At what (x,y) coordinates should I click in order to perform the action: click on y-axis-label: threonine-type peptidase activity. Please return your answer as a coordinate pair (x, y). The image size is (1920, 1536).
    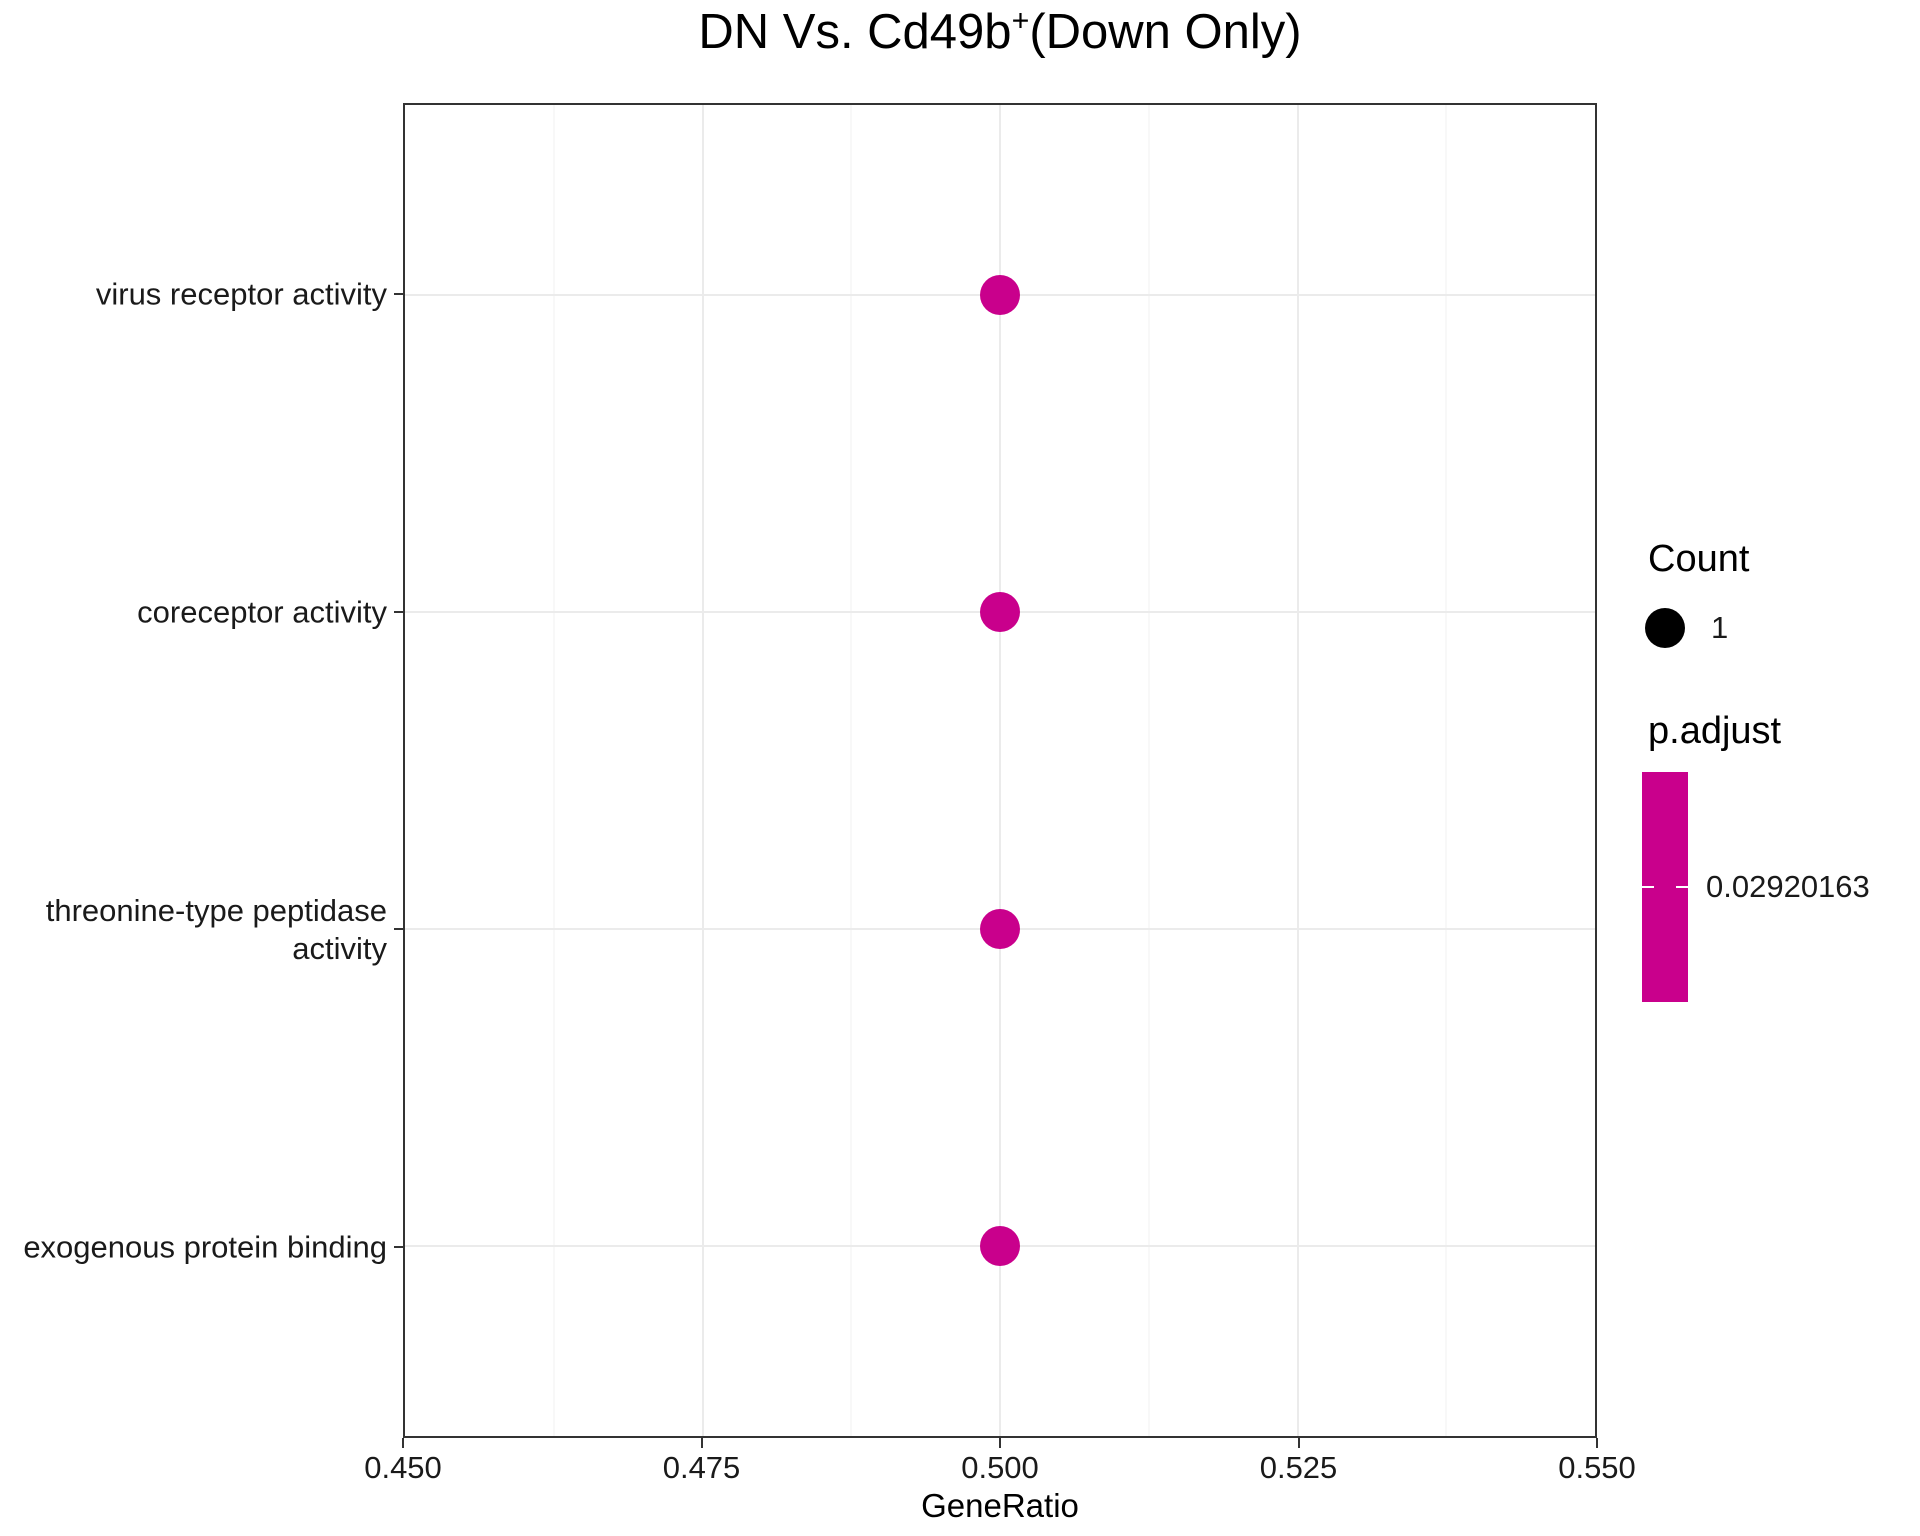
    Looking at the image, I should click on (216, 929).